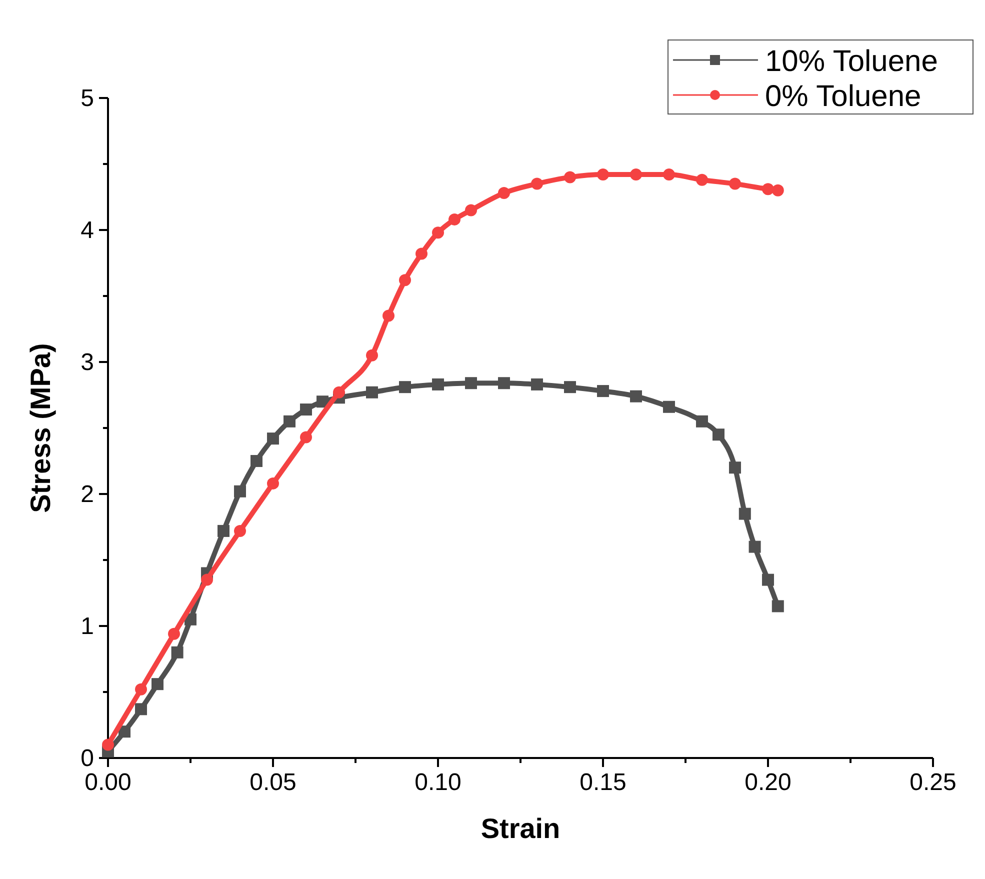  Describe the element at coordinates (603, 782) in the screenshot. I see `x-tick-label: 0.15` at that location.